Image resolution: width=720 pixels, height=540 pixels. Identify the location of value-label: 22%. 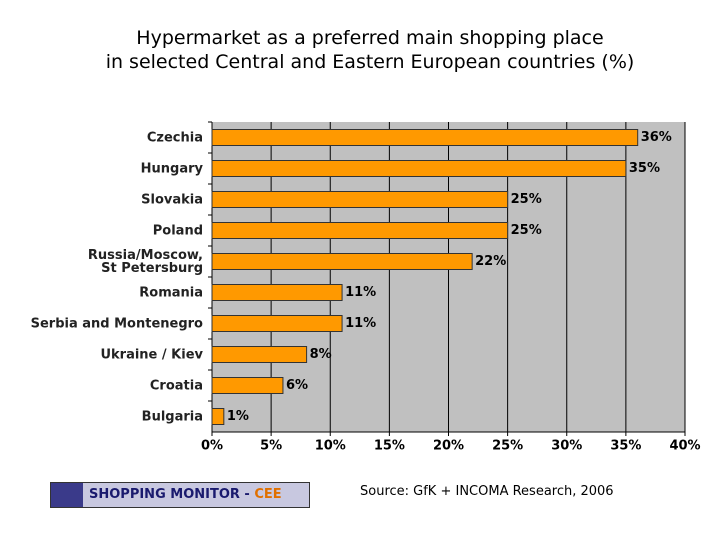
(490, 261).